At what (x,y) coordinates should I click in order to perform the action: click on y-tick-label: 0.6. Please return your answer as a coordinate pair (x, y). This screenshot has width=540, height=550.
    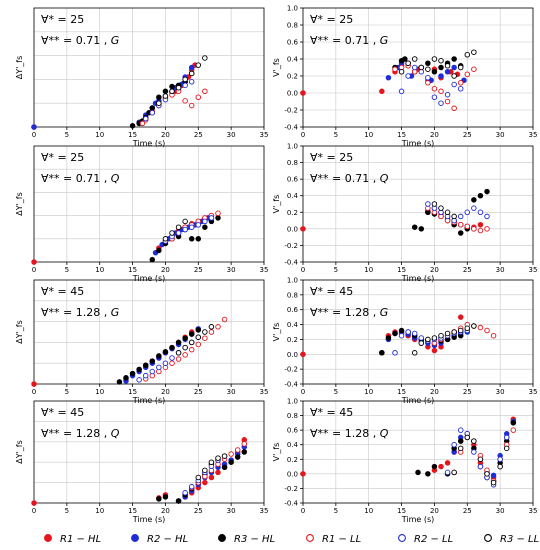
    Looking at the image, I should click on (293, 310).